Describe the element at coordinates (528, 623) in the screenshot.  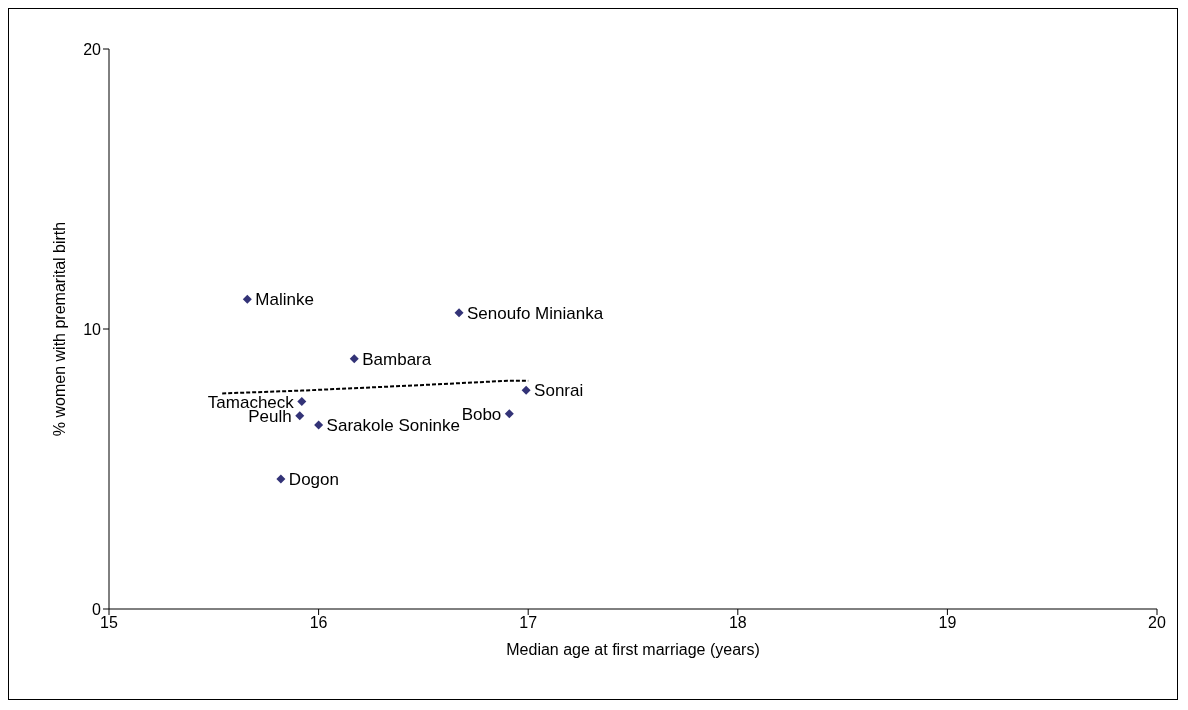
I see `x-tick-label: 17` at that location.